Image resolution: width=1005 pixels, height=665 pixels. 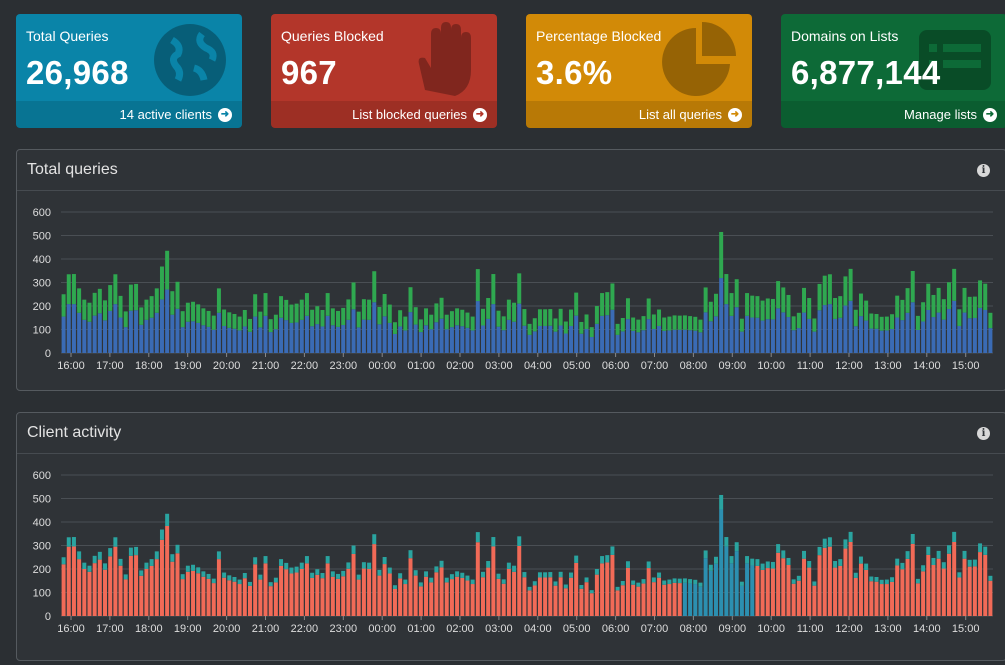 What do you see at coordinates (384, 114) in the screenshot?
I see `stat-footer-link: List blocked queries ➜` at bounding box center [384, 114].